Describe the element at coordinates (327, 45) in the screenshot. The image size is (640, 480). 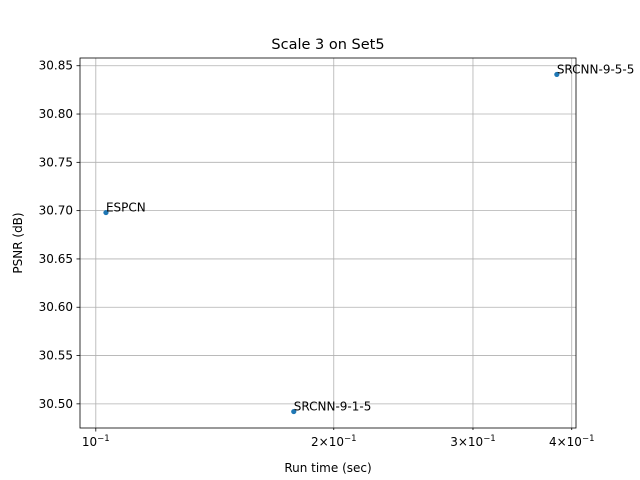
I see `chart-title: Scale 3 on Set5` at that location.